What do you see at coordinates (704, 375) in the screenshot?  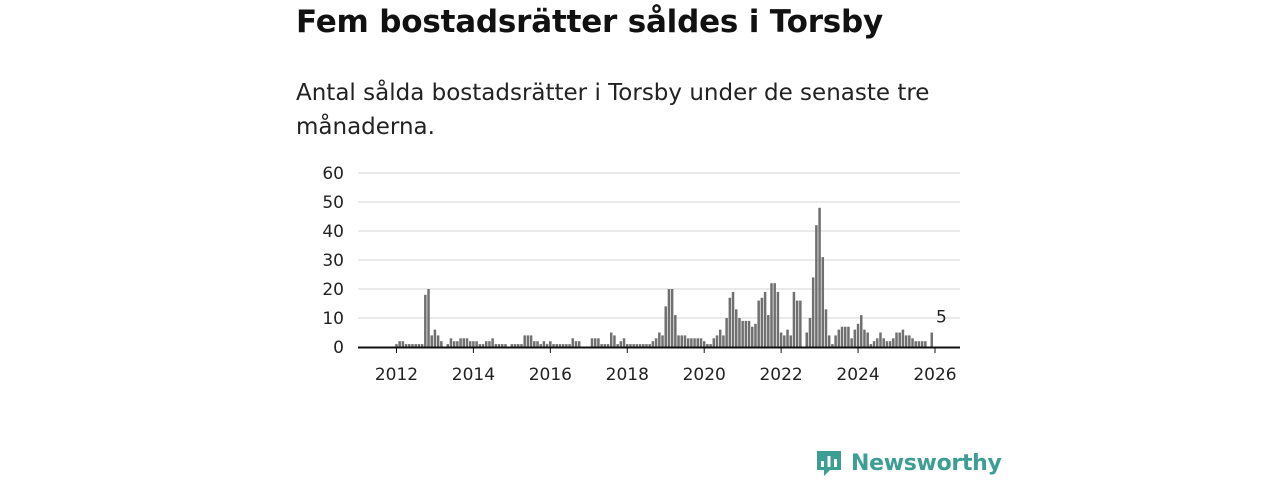 I see `x-tick-label: 2020` at bounding box center [704, 375].